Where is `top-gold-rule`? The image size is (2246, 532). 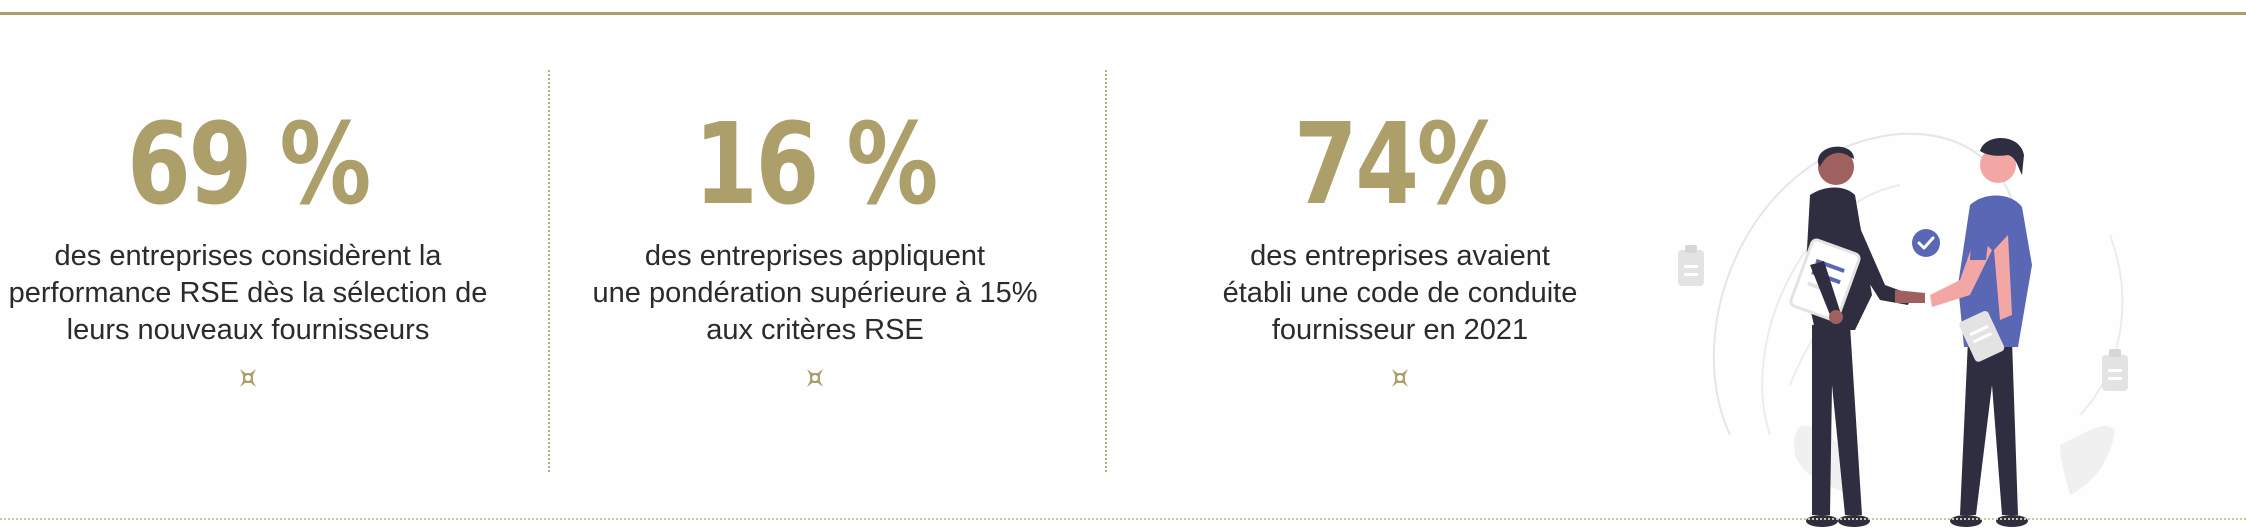
top-gold-rule is located at coordinates (1123, 13).